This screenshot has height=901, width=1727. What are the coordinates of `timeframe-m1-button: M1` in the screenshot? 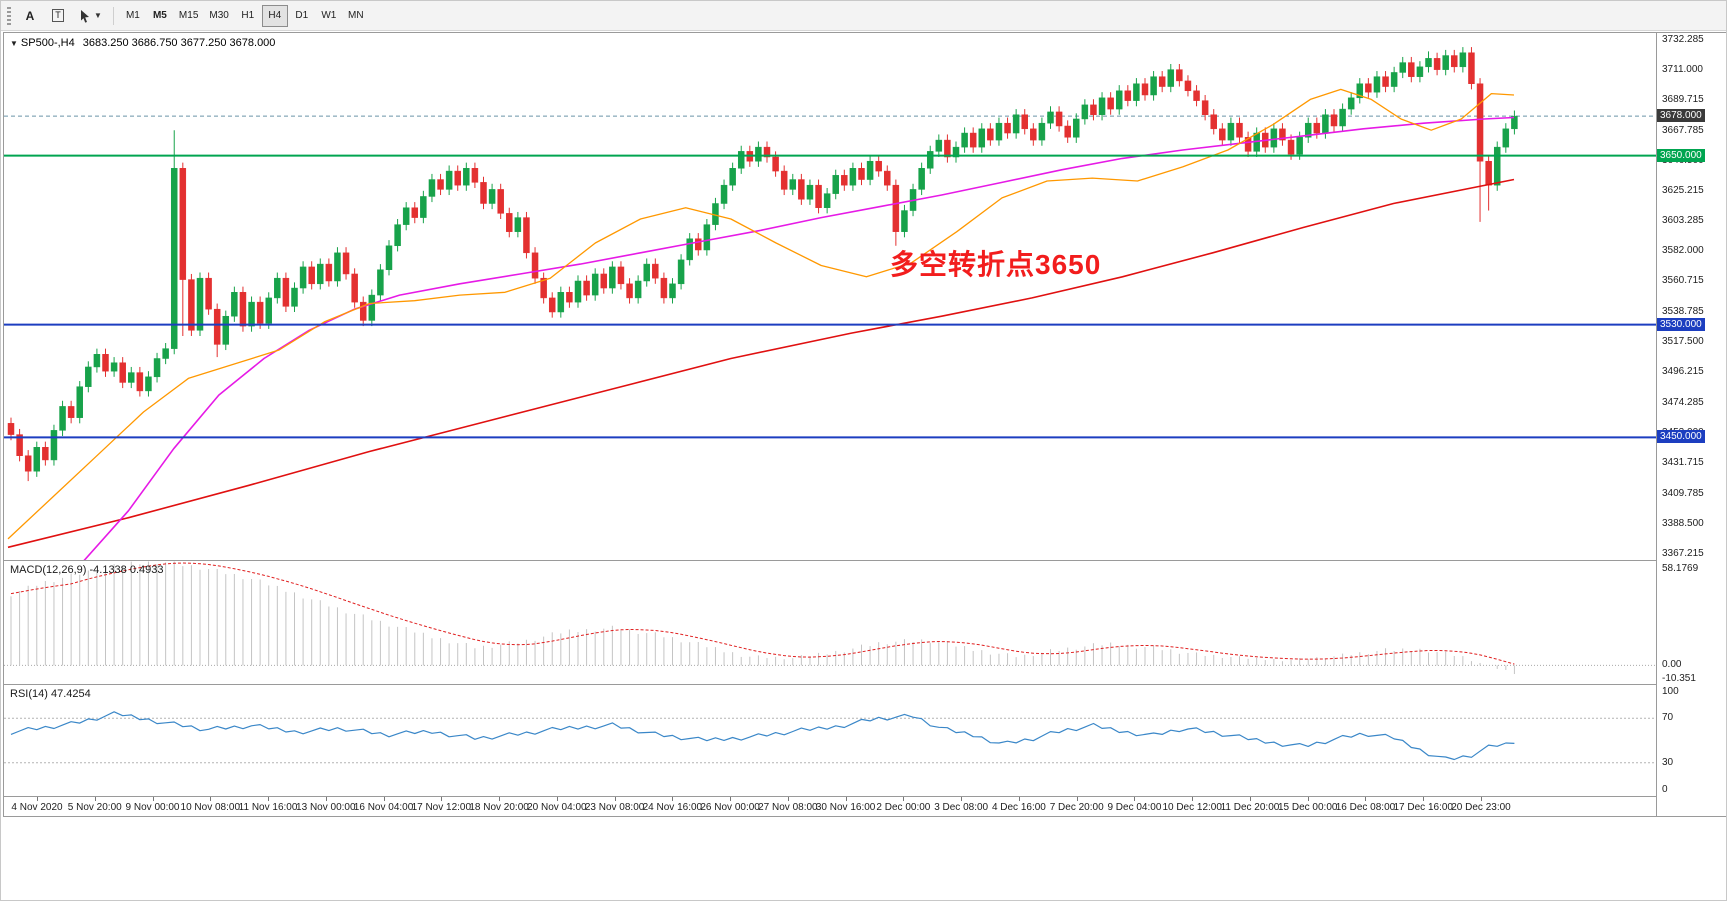 It's located at (133, 16).